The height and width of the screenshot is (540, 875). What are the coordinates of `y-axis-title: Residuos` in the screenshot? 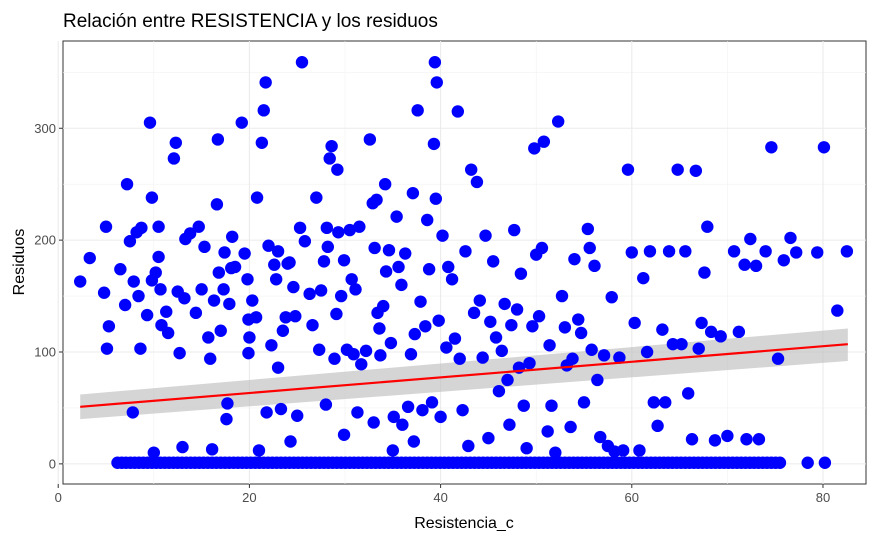 It's located at (19, 262).